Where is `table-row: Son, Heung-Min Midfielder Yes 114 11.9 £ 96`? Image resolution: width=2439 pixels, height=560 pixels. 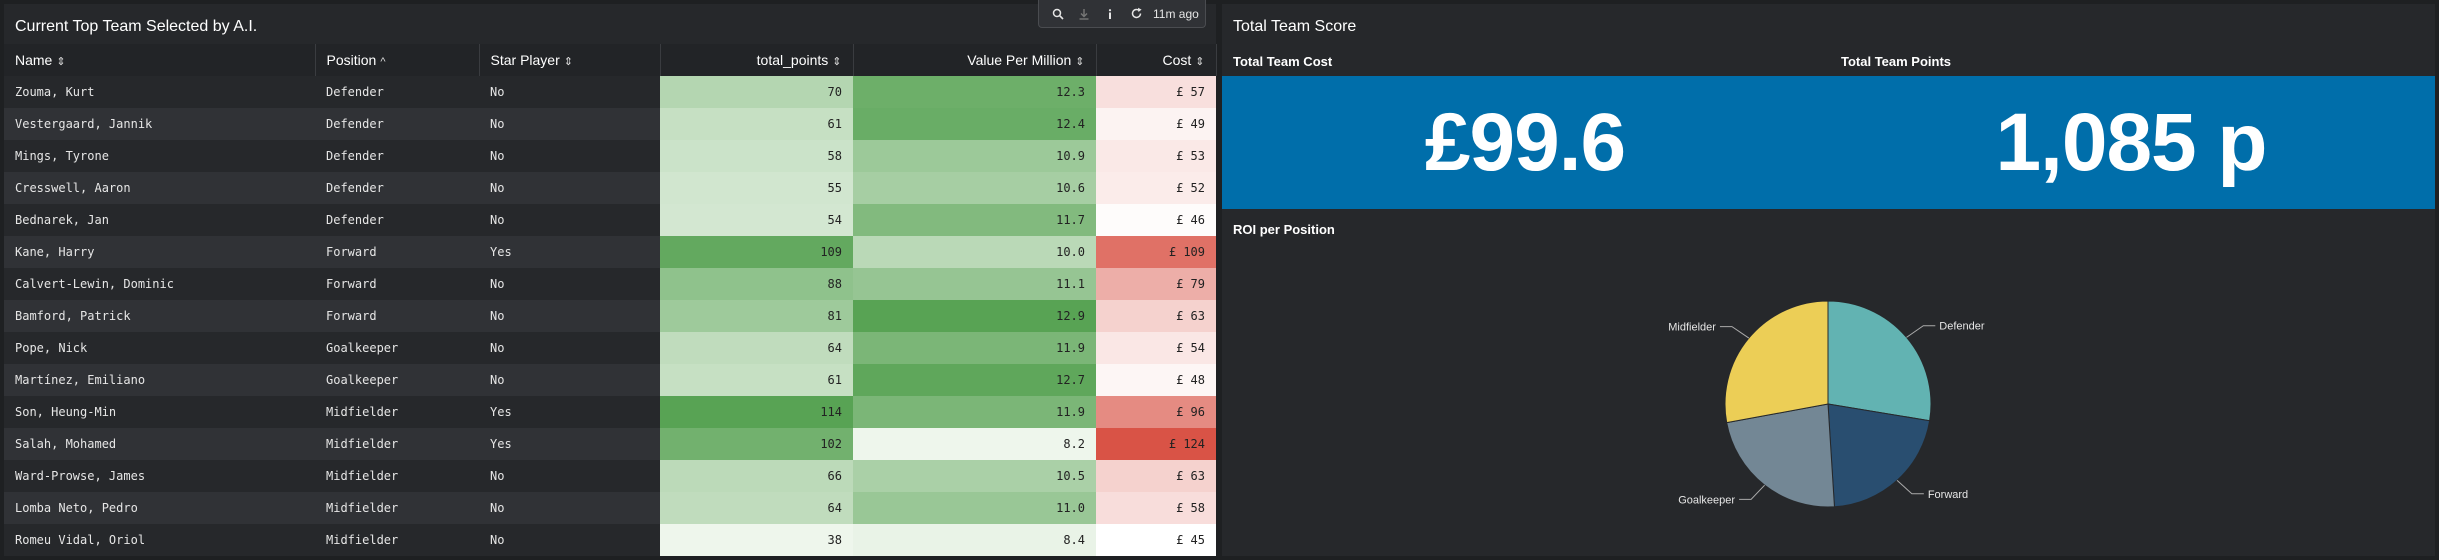 table-row: Son, Heung-Min Midfielder Yes 114 11.9 £ 96 is located at coordinates (610, 412).